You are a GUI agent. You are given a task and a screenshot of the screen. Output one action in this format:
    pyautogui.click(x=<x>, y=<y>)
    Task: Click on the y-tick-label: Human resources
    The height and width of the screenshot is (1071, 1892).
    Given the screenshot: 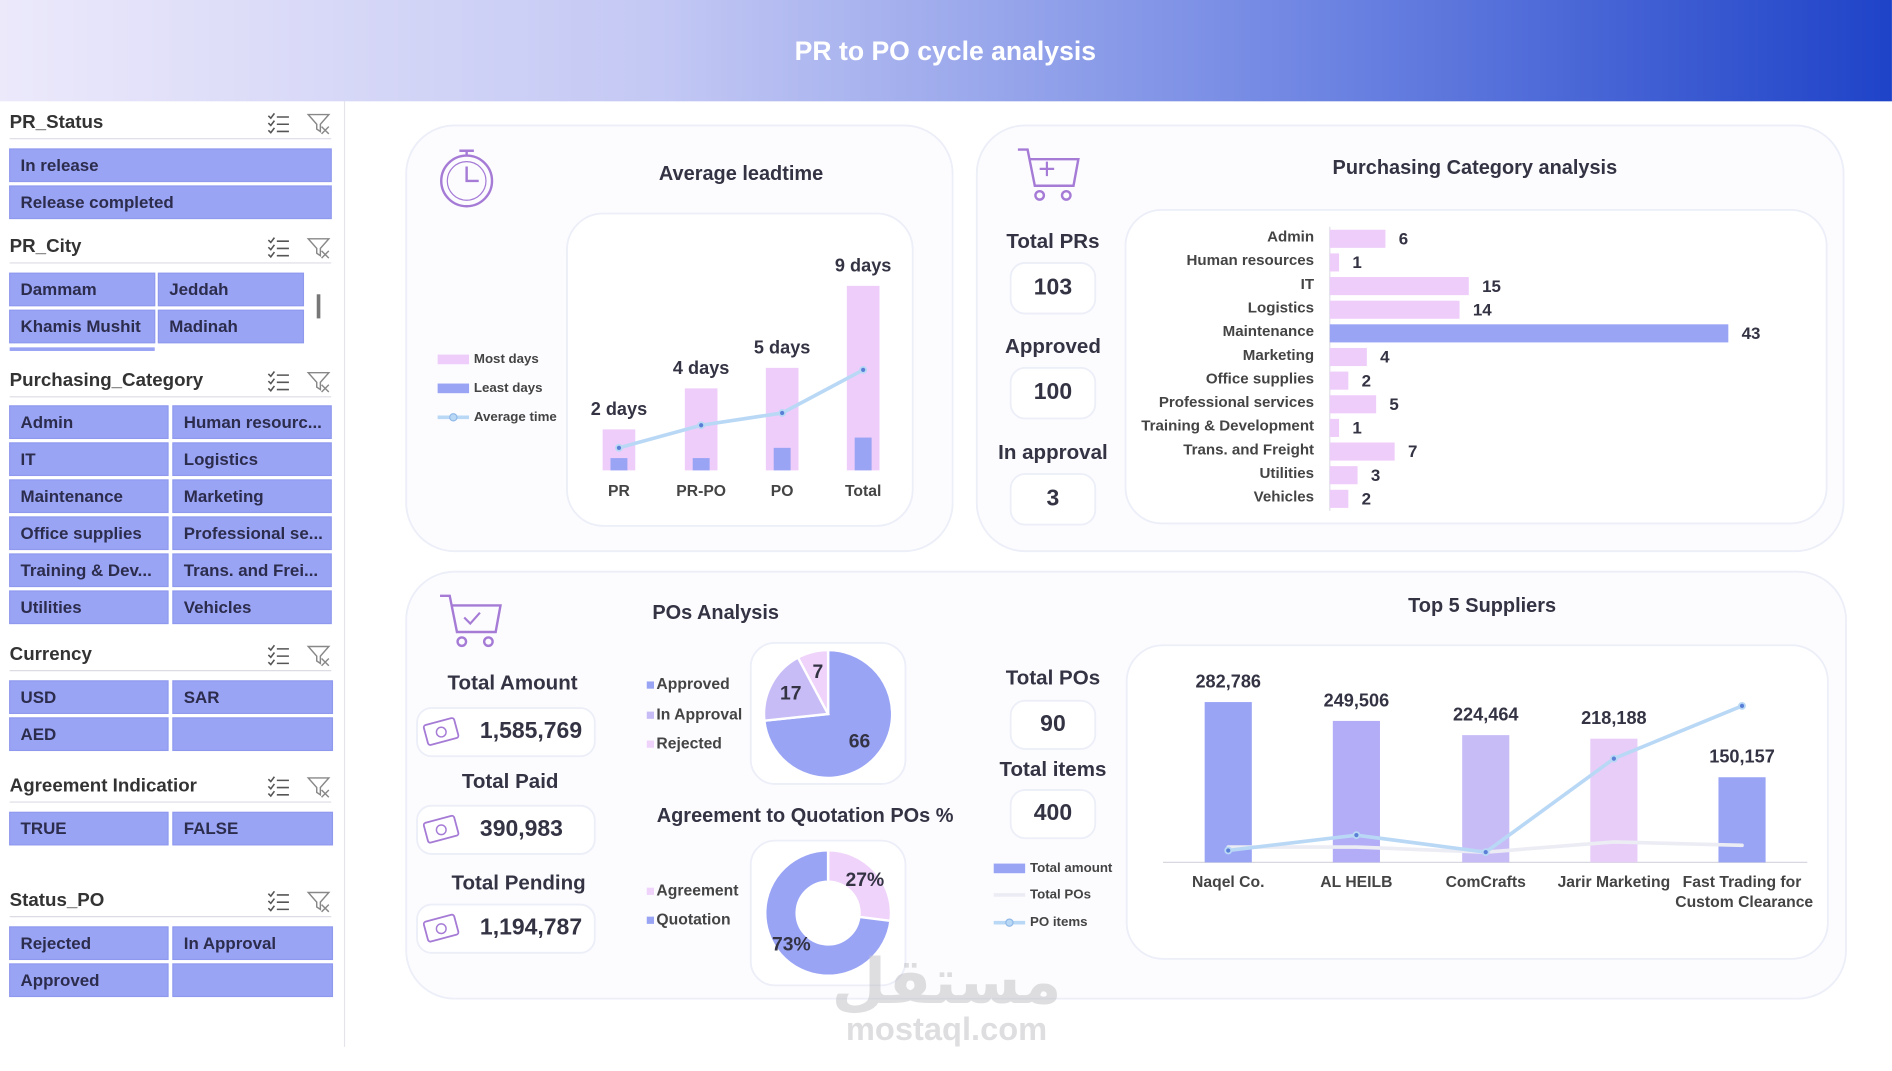 What is the action you would take?
    pyautogui.click(x=1251, y=260)
    